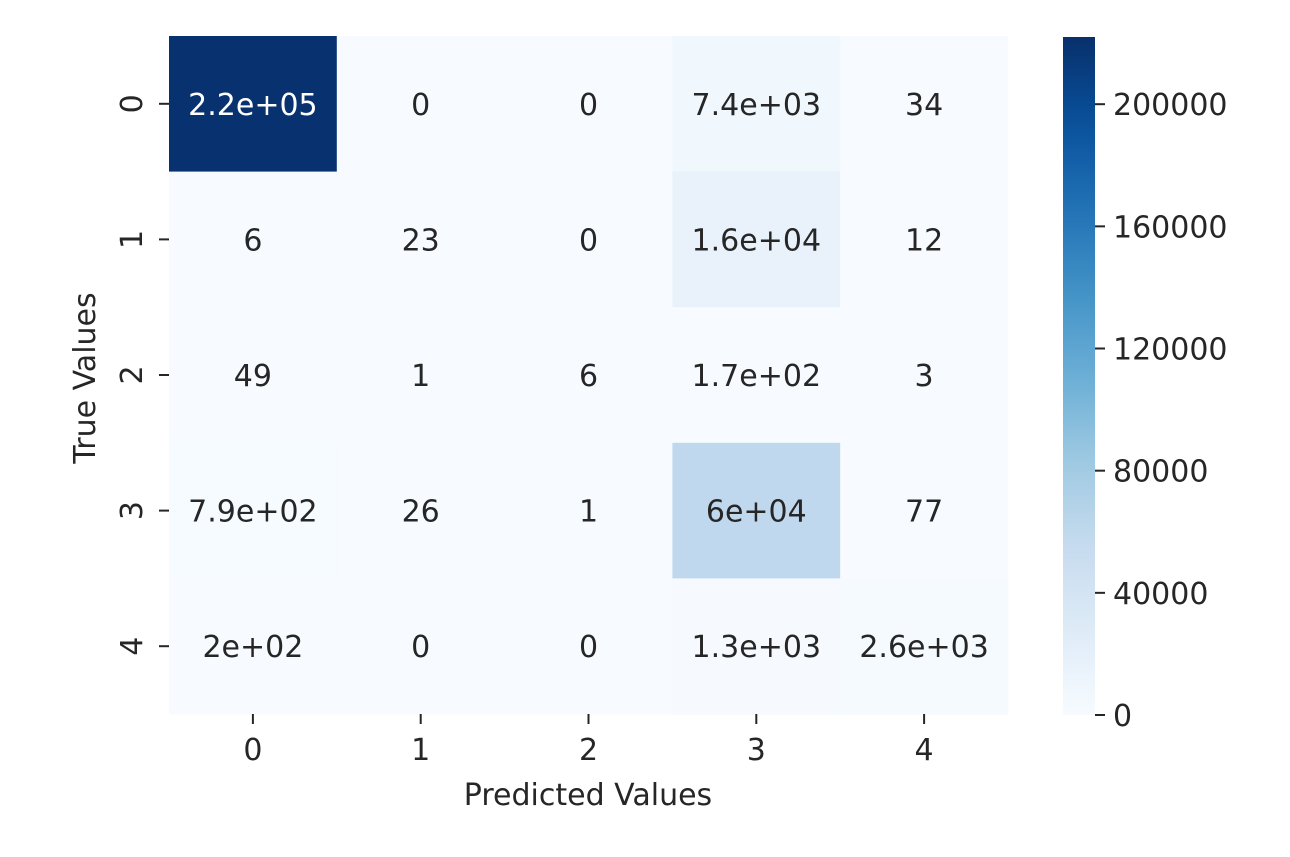  I want to click on cell-annotation-0-0: 2.2e+05, so click(252, 105).